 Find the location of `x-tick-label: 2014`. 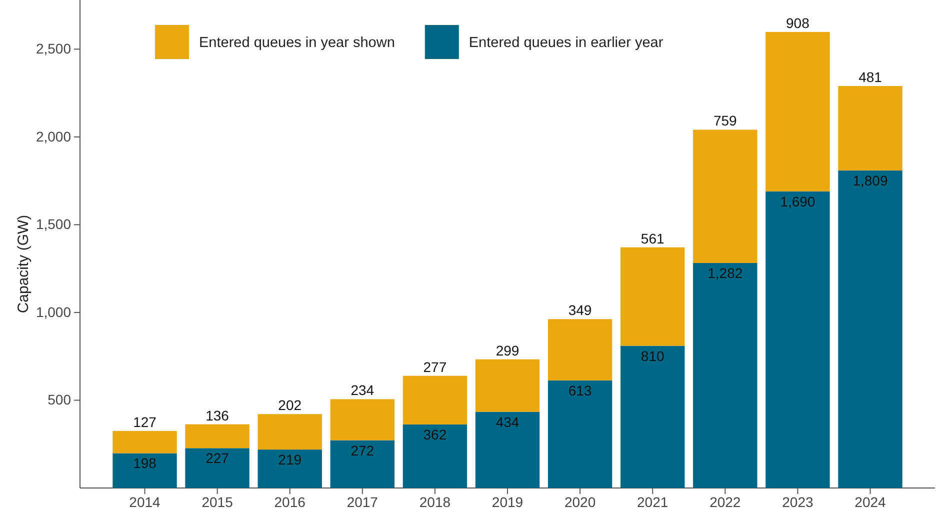

x-tick-label: 2014 is located at coordinates (145, 502).